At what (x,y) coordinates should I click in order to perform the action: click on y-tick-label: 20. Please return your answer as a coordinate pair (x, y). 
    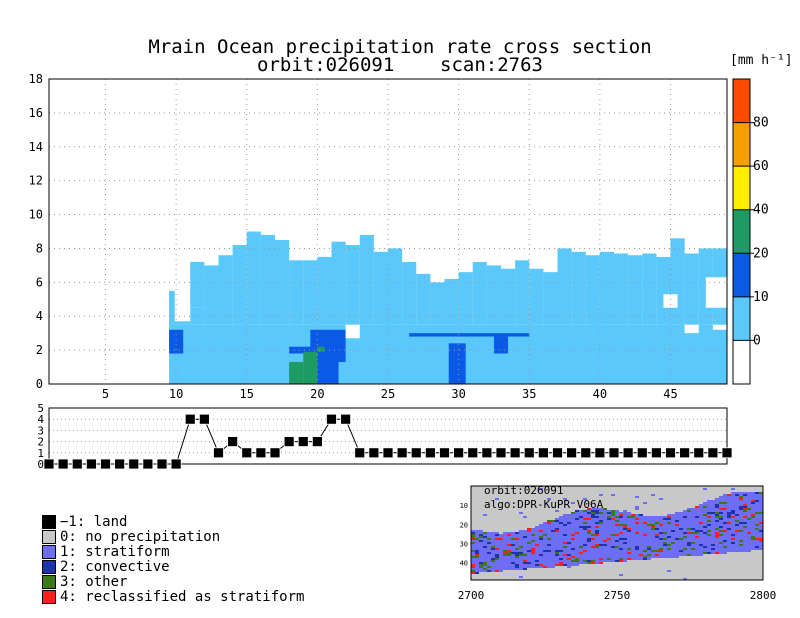
    Looking at the image, I should click on (464, 525).